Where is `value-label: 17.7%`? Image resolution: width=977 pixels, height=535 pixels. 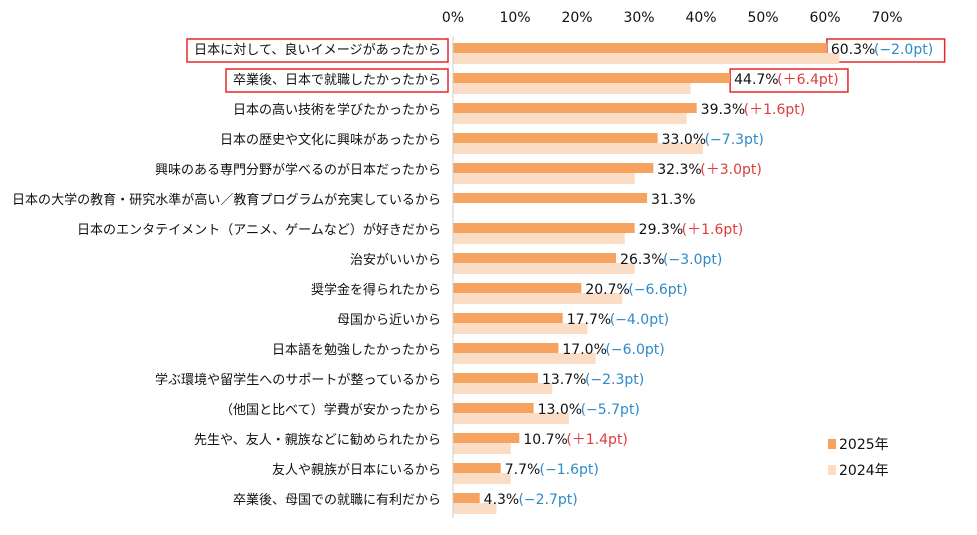
value-label: 17.7% is located at coordinates (589, 320).